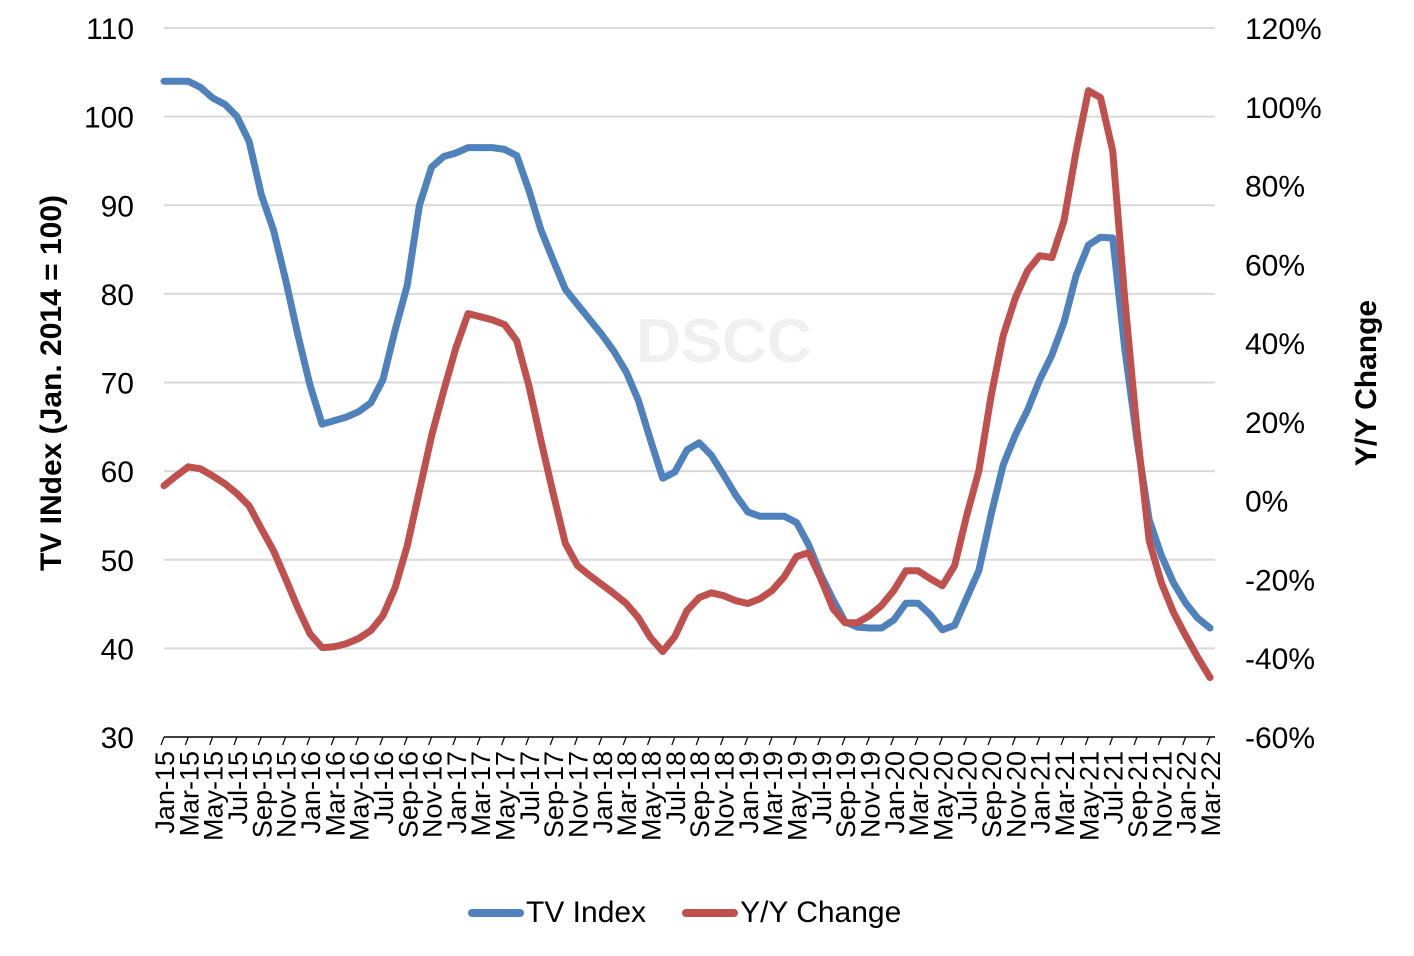 This screenshot has height=956, width=1414. Describe the element at coordinates (530, 788) in the screenshot. I see `x-tick-label: Jul-17` at that location.